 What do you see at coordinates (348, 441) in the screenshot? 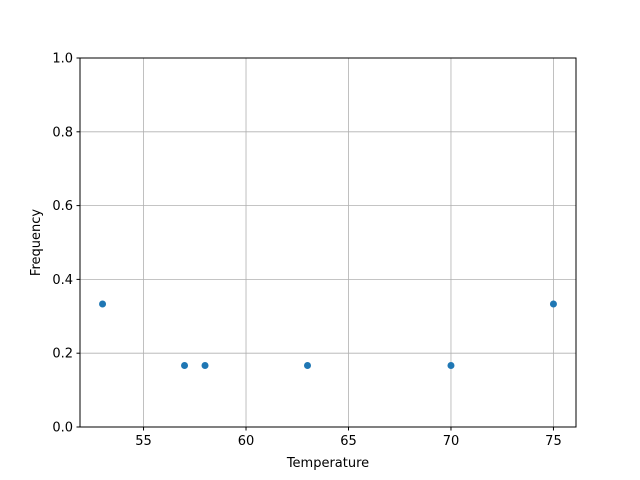
I see `x-tick-label: 65` at bounding box center [348, 441].